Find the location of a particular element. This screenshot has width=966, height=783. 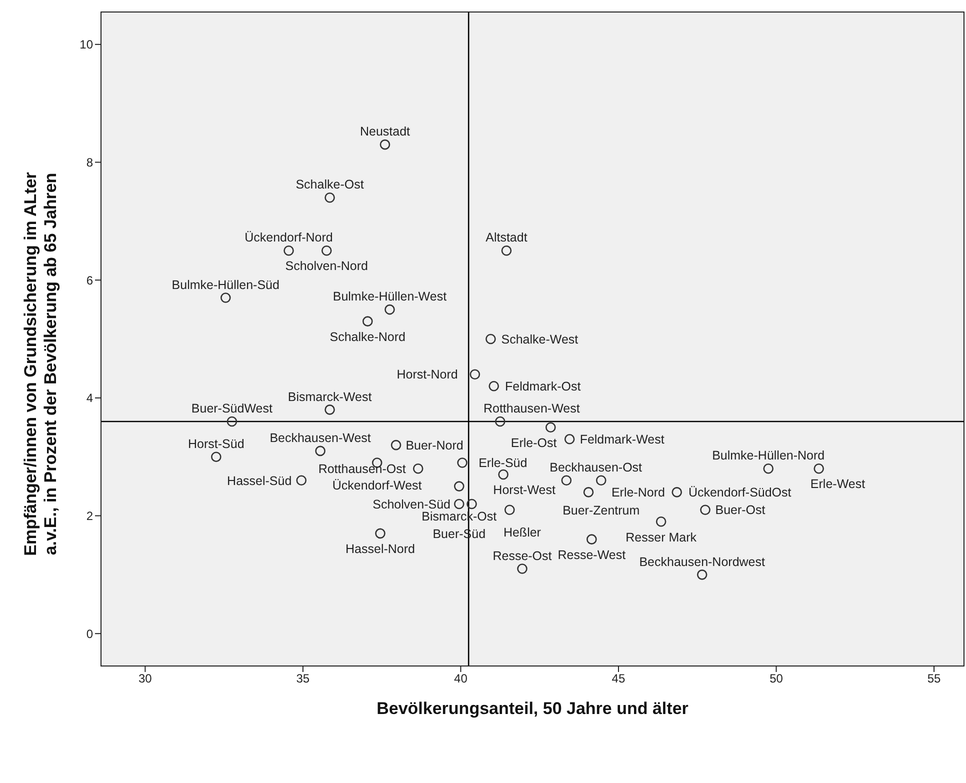

y-tick-label: 2 is located at coordinates (90, 516).